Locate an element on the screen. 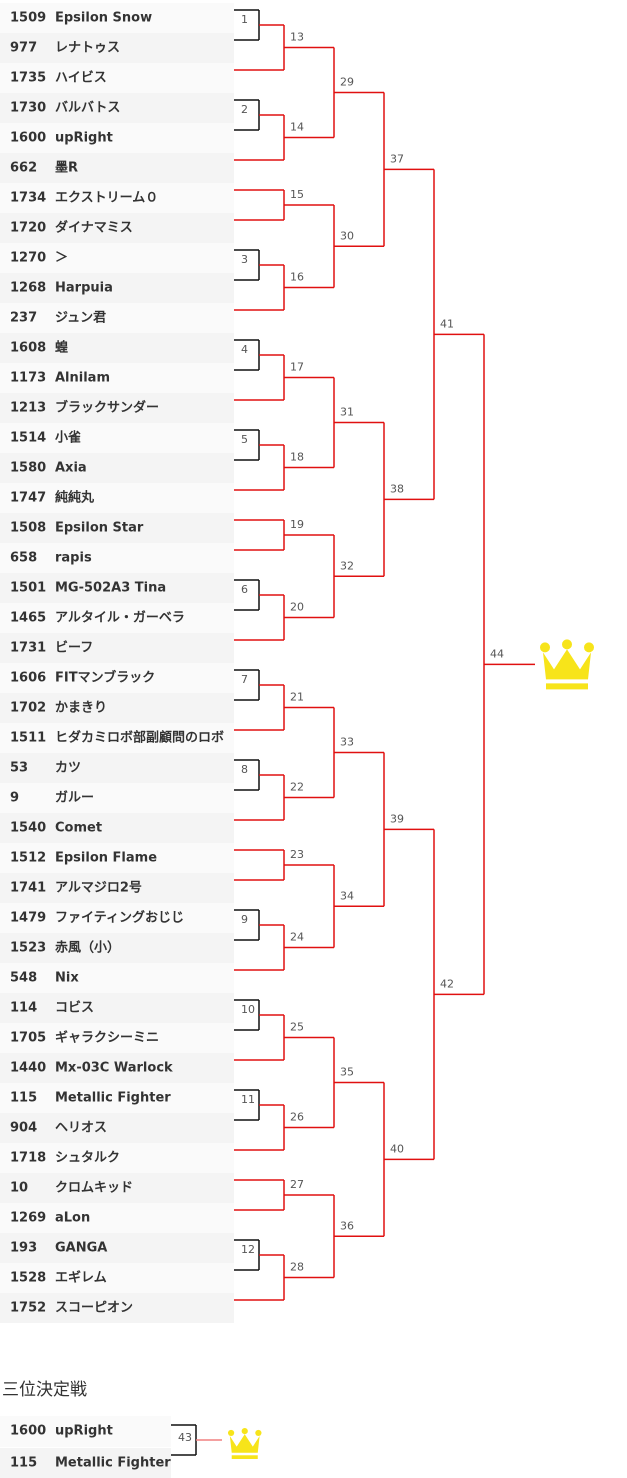  entry-name: ギャラクシーミニ is located at coordinates (107, 1038).